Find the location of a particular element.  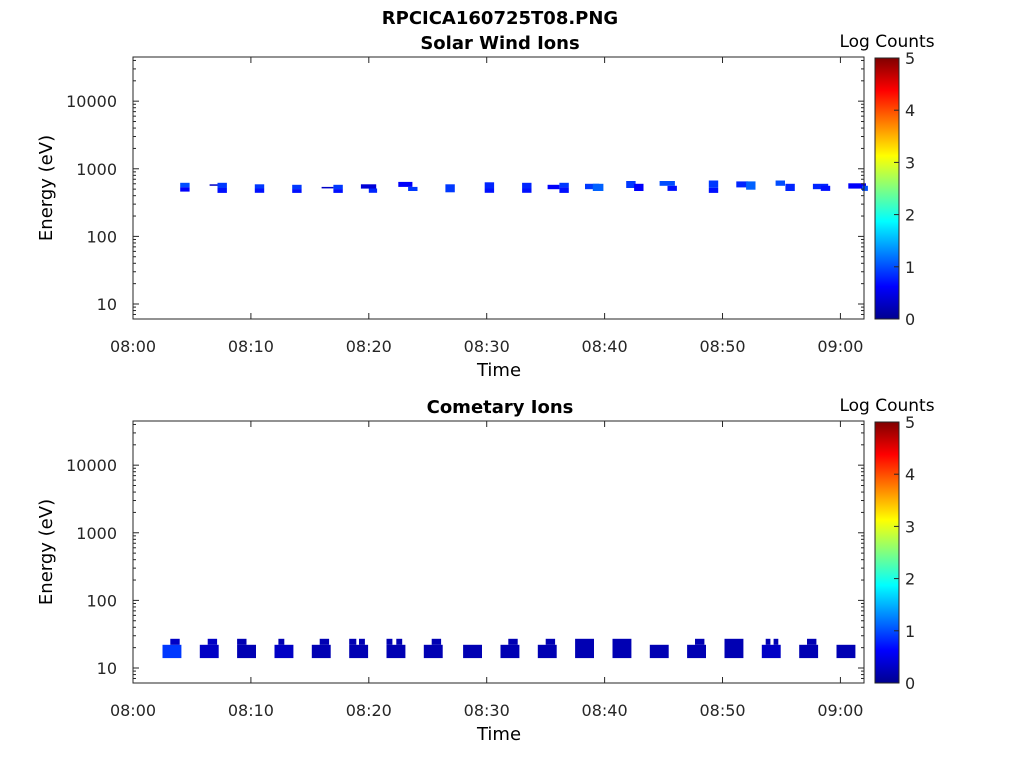

y-tick-label: 10 is located at coordinates (107, 304).